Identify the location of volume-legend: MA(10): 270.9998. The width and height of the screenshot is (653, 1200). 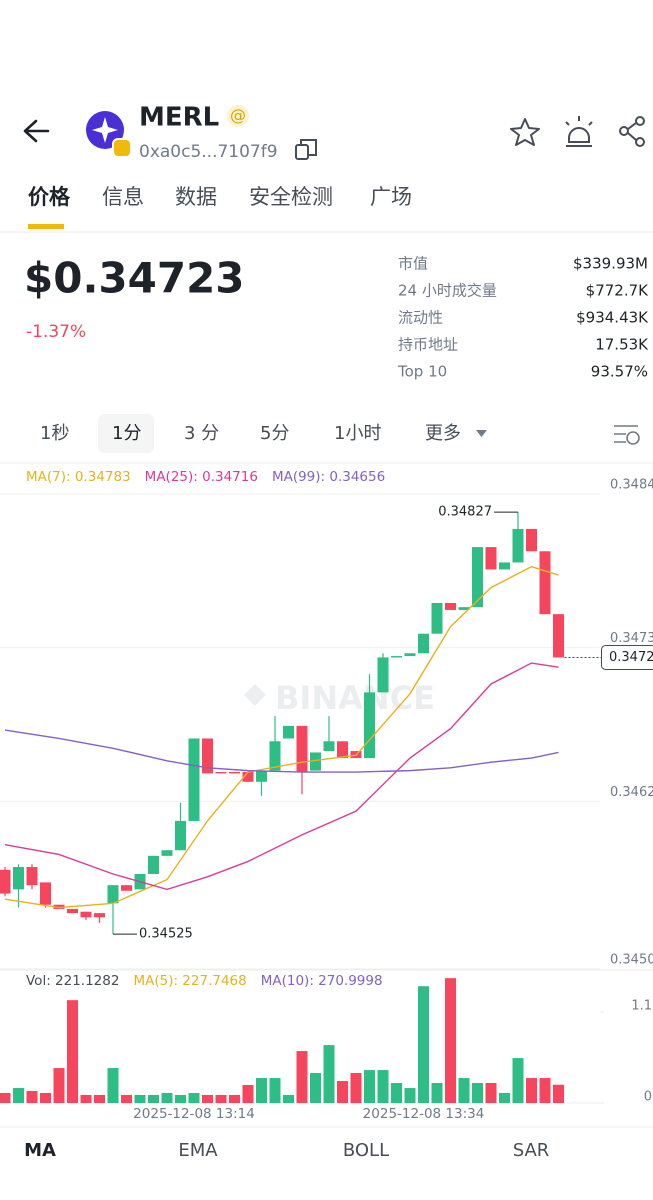
(322, 981).